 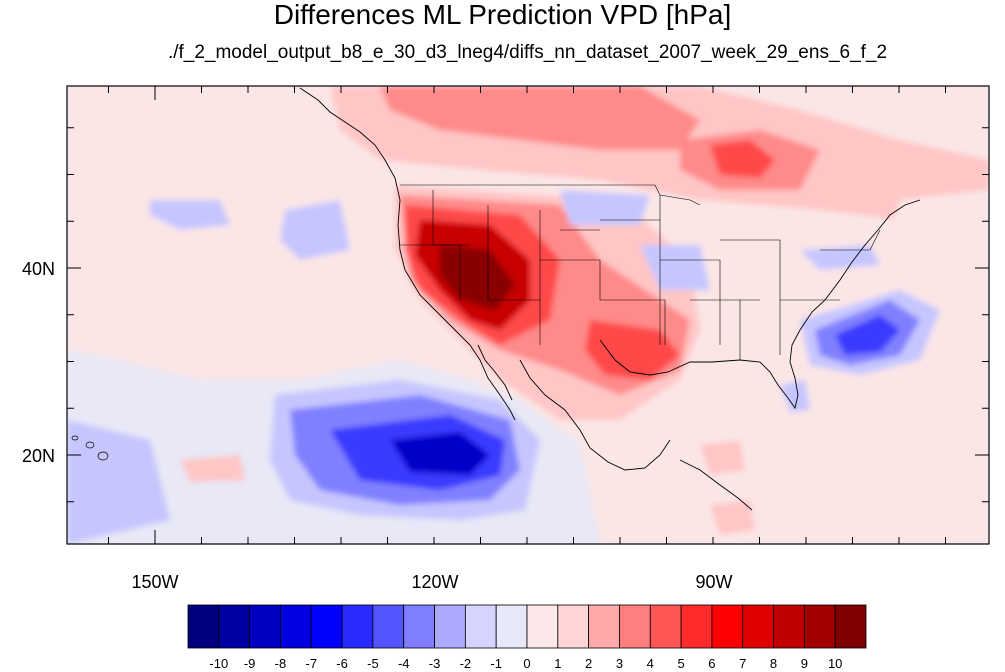 I want to click on colorbar-label: -4, so click(x=404, y=663).